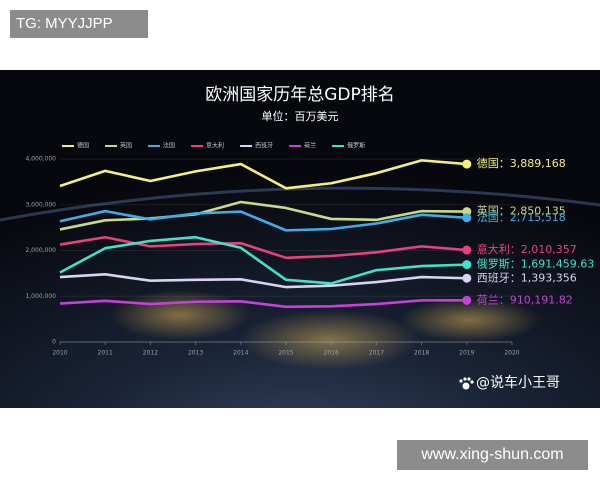 This screenshot has height=480, width=600. What do you see at coordinates (331, 353) in the screenshot?
I see `x-tick-label: 2016` at bounding box center [331, 353].